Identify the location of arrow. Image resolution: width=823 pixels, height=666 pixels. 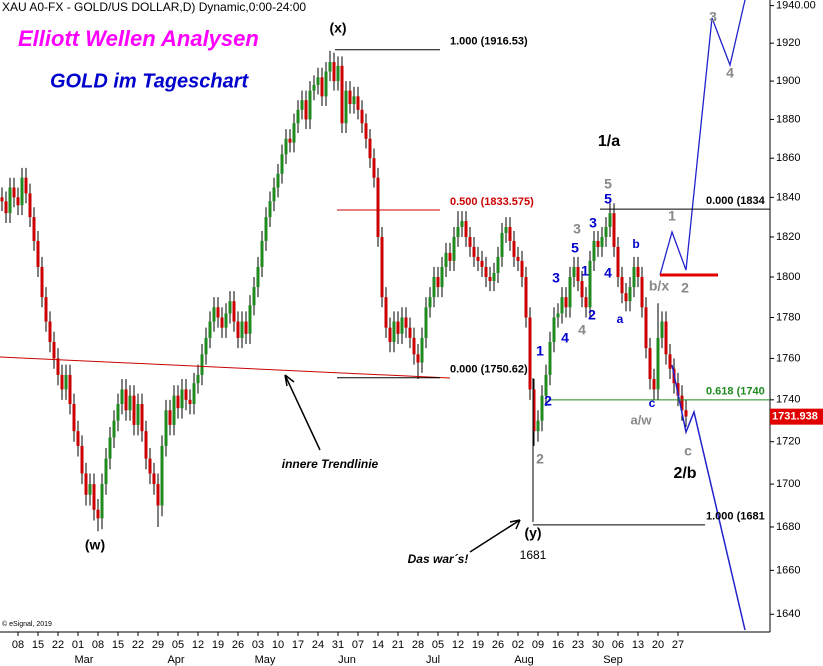
(495, 536).